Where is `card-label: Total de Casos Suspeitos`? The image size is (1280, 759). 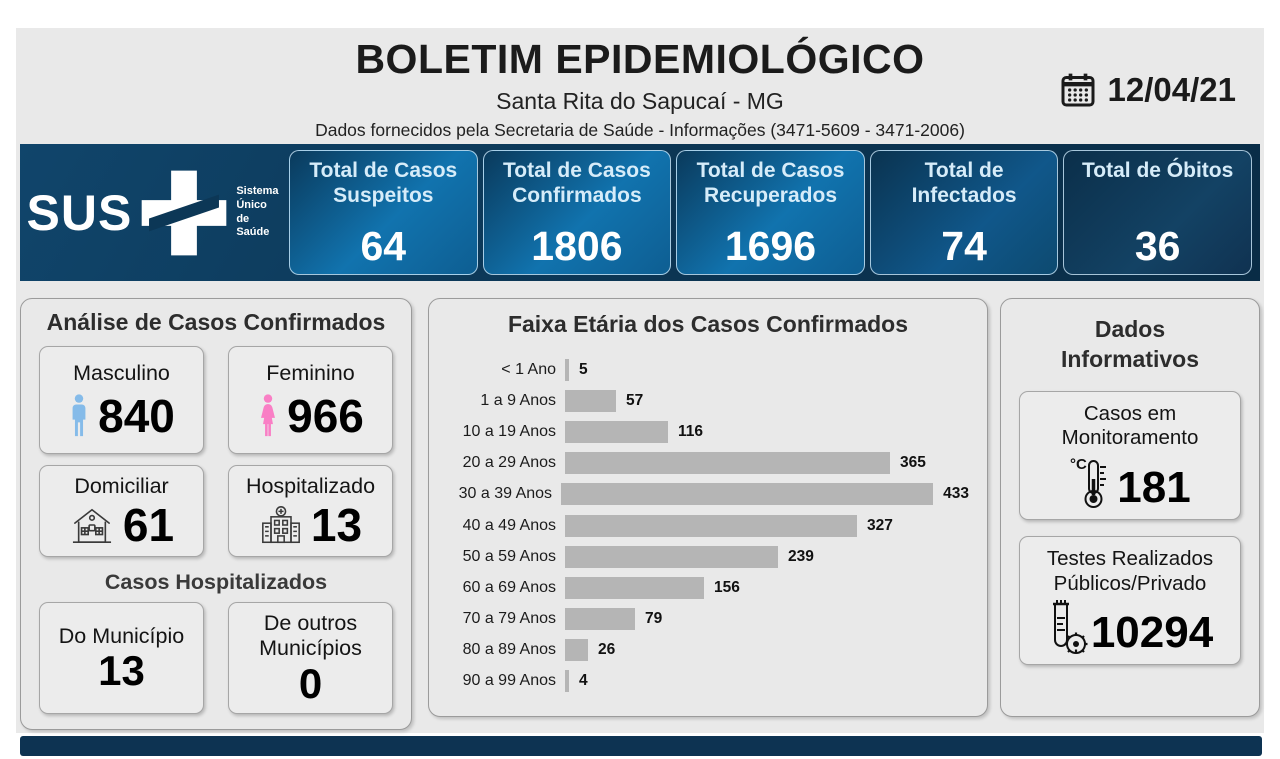
card-label: Total de Casos Suspeitos is located at coordinates (383, 183).